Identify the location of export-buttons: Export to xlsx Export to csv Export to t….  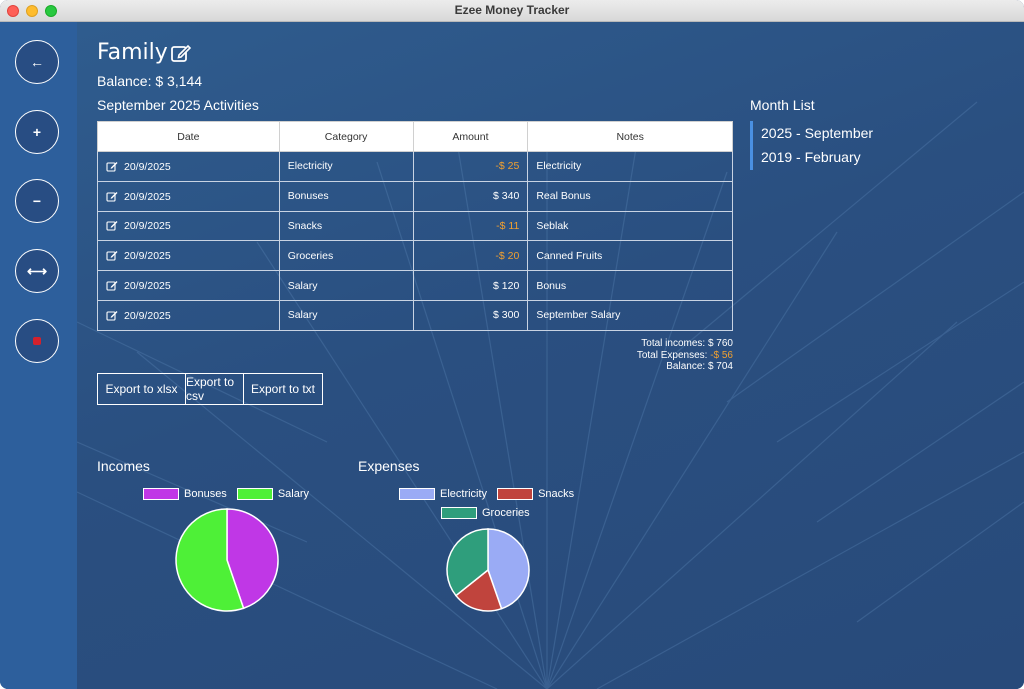
(210, 389).